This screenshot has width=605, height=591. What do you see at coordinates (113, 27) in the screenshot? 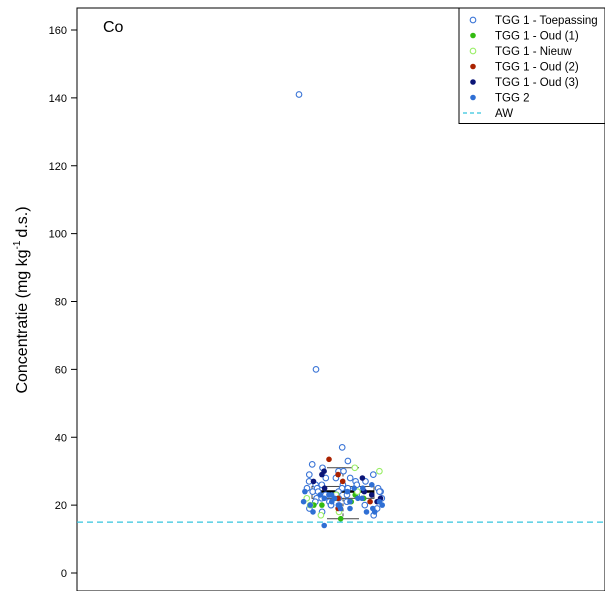
I see `chart-title: Co` at bounding box center [113, 27].